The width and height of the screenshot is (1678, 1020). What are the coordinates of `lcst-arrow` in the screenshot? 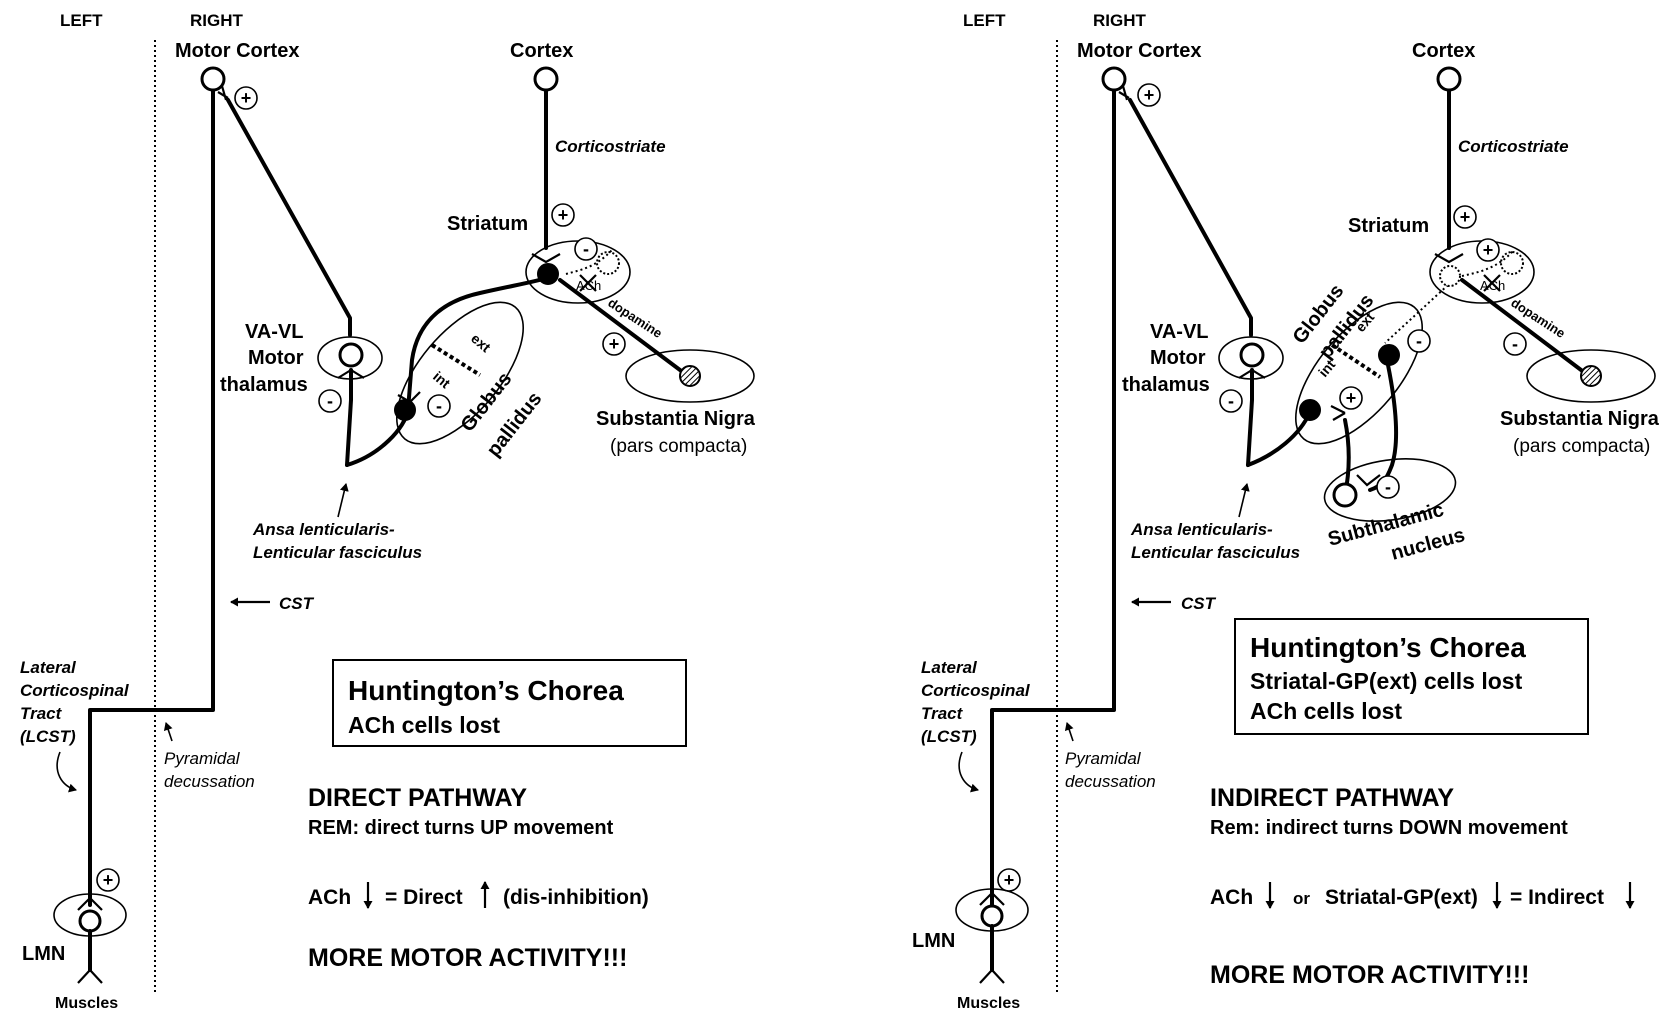 It's located at (66, 772).